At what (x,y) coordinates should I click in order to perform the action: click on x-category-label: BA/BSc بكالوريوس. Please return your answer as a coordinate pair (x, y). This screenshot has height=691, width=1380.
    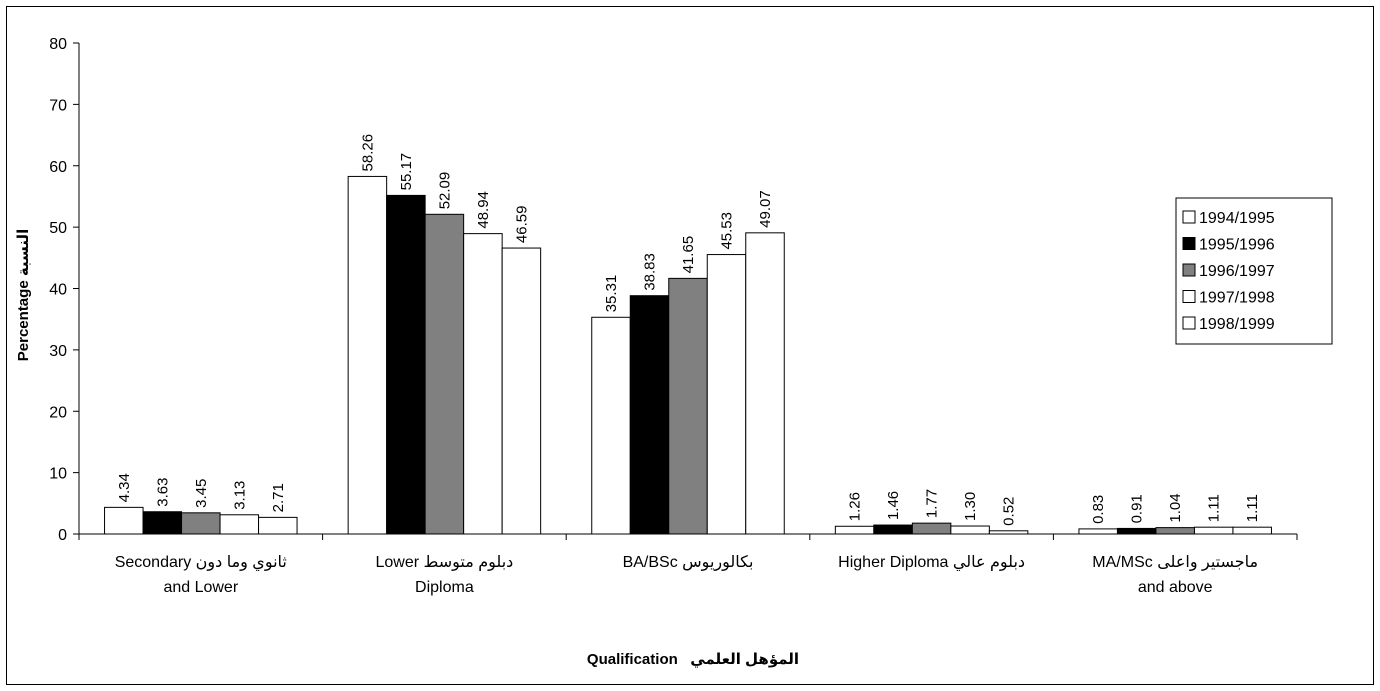
    Looking at the image, I should click on (688, 563).